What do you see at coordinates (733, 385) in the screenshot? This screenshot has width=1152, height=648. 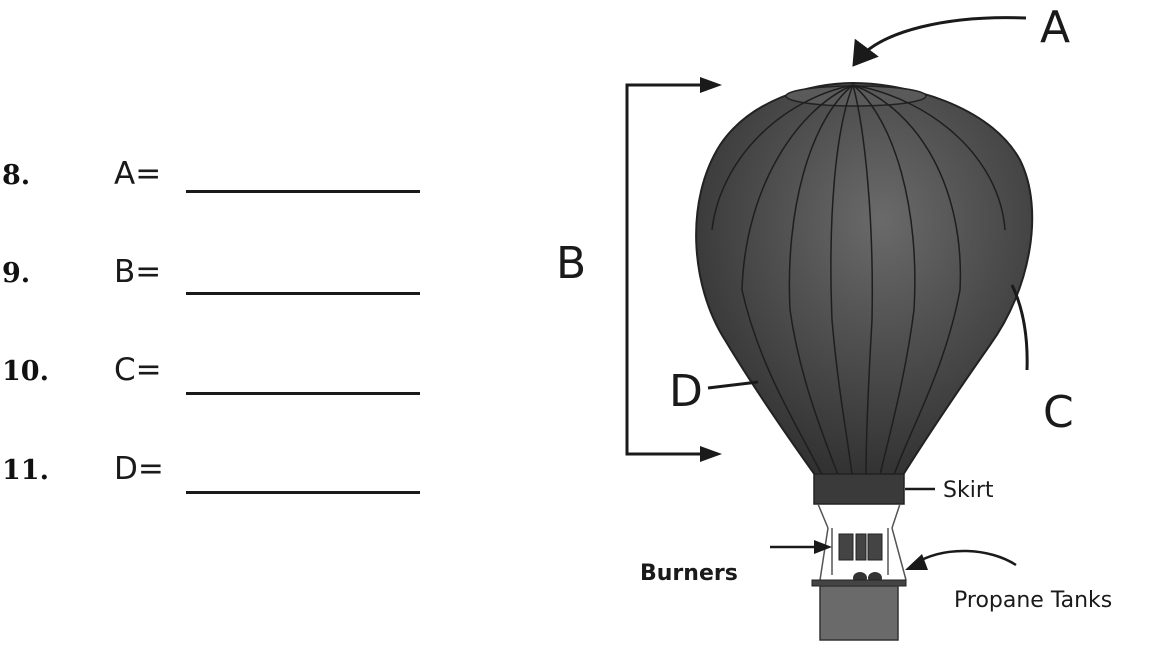 I see `leader-d` at bounding box center [733, 385].